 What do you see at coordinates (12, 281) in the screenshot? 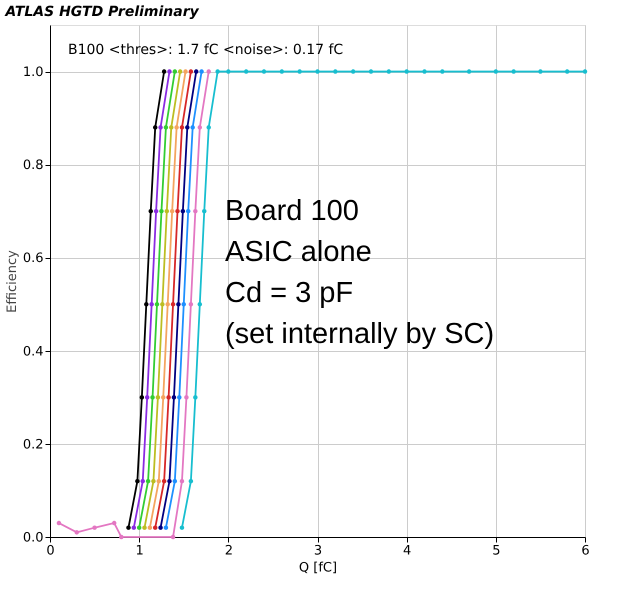
I see `y-axis-title: Efficiency` at bounding box center [12, 281].